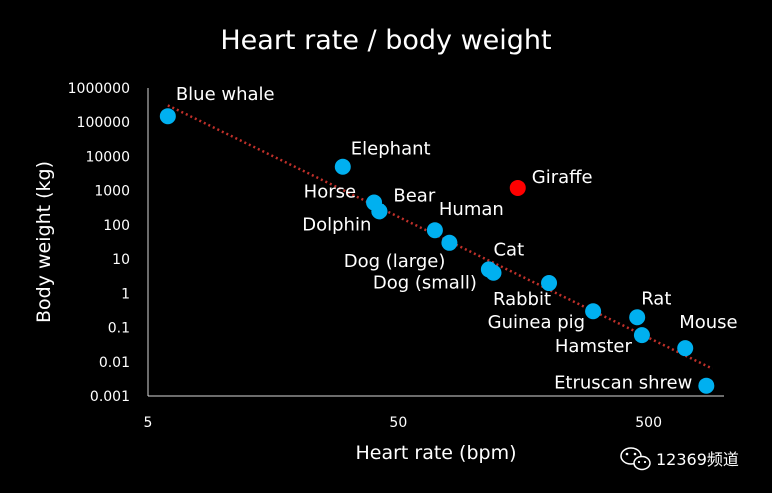 The width and height of the screenshot is (772, 493). I want to click on y-tick-label: 100000, so click(103, 123).